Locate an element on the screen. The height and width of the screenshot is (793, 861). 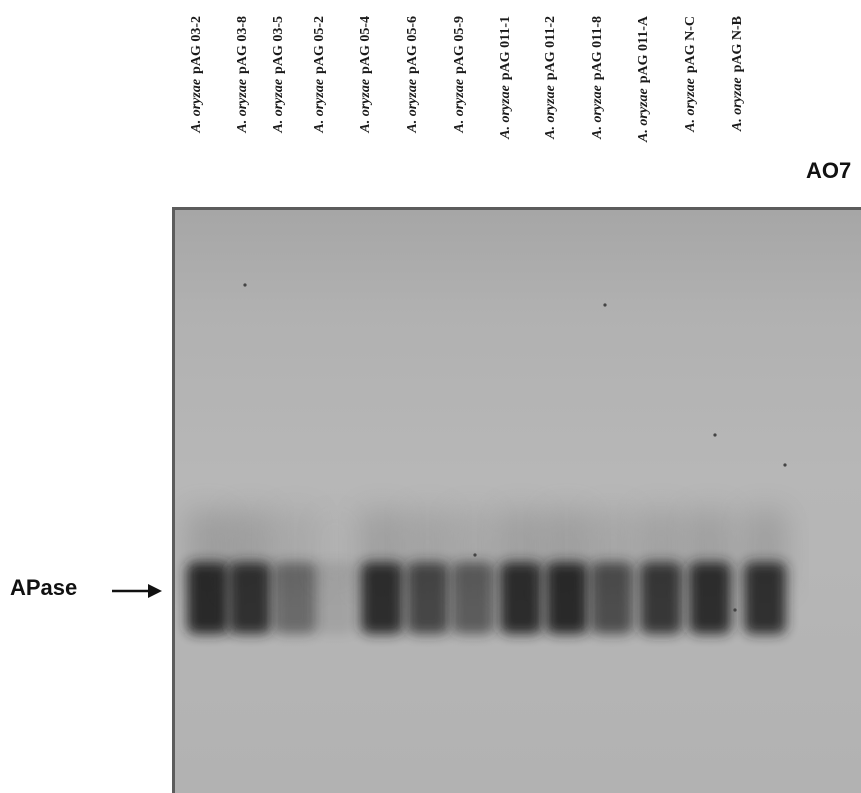
lane-label: A. oryzae pAG 05-6 is located at coordinates (413, 104).